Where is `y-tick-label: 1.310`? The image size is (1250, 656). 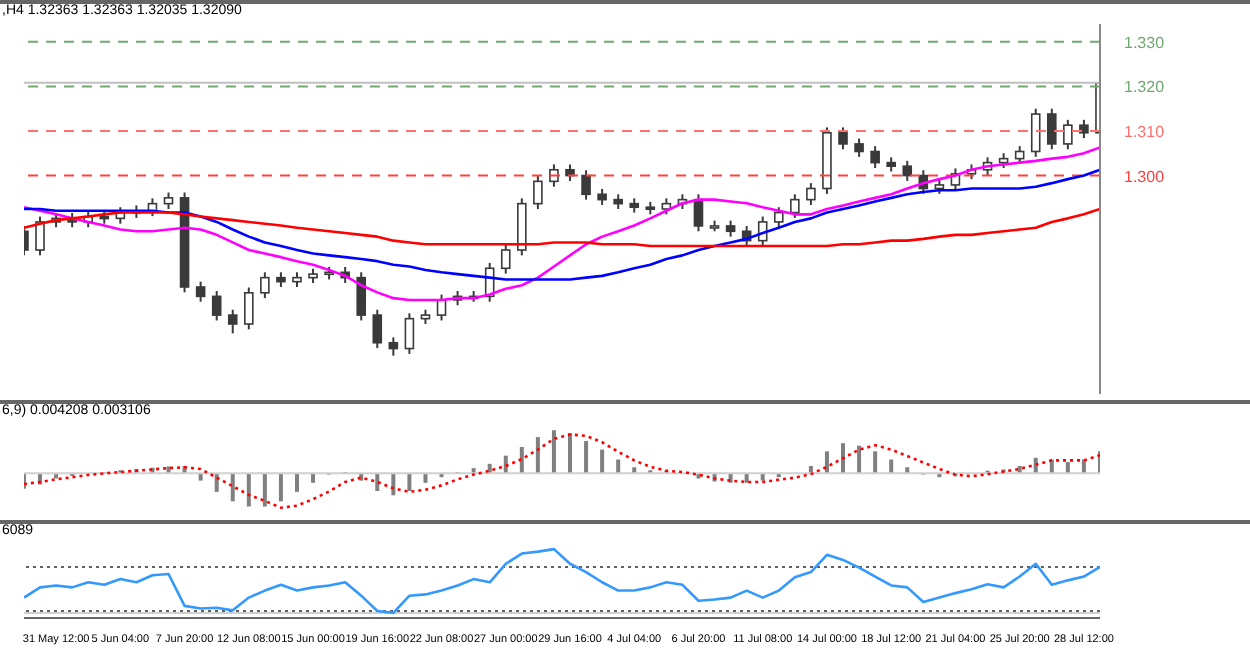 y-tick-label: 1.310 is located at coordinates (1145, 131).